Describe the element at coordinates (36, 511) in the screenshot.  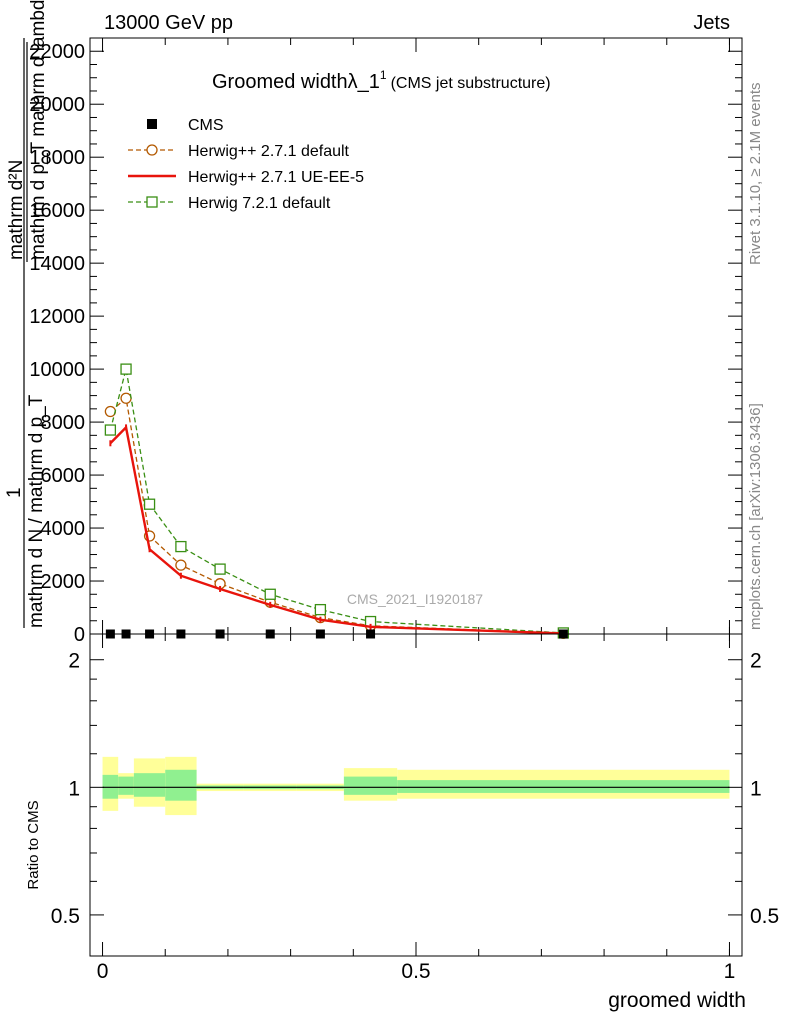
I see `y-label-outer-denom: mathrm d N / mathrm d p_T` at that location.